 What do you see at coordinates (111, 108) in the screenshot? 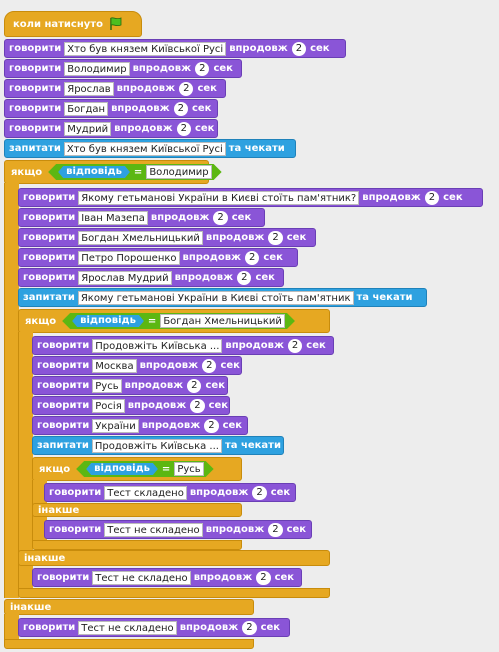
I see `say-block: говорити Богдан впродовж 2 сек` at bounding box center [111, 108].